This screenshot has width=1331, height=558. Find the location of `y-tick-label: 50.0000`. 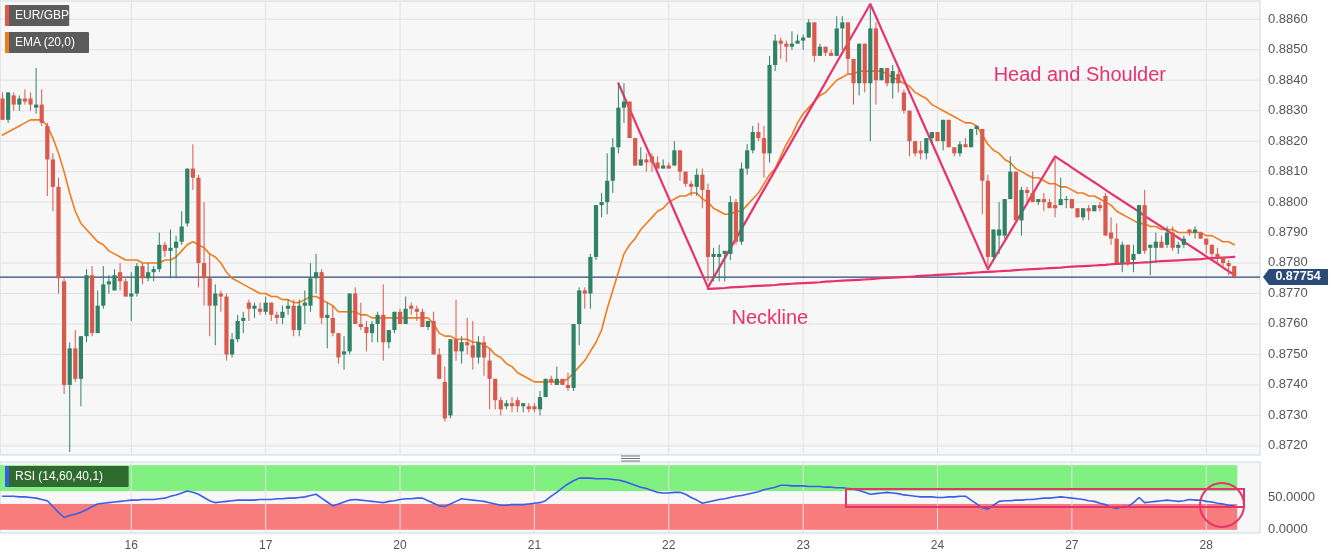

y-tick-label: 50.0000 is located at coordinates (1291, 496).